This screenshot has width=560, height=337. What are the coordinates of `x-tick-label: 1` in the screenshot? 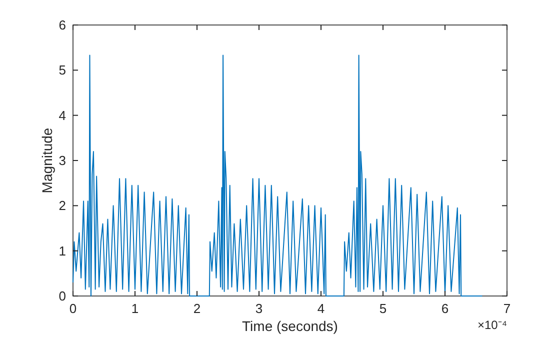 It's located at (135, 308).